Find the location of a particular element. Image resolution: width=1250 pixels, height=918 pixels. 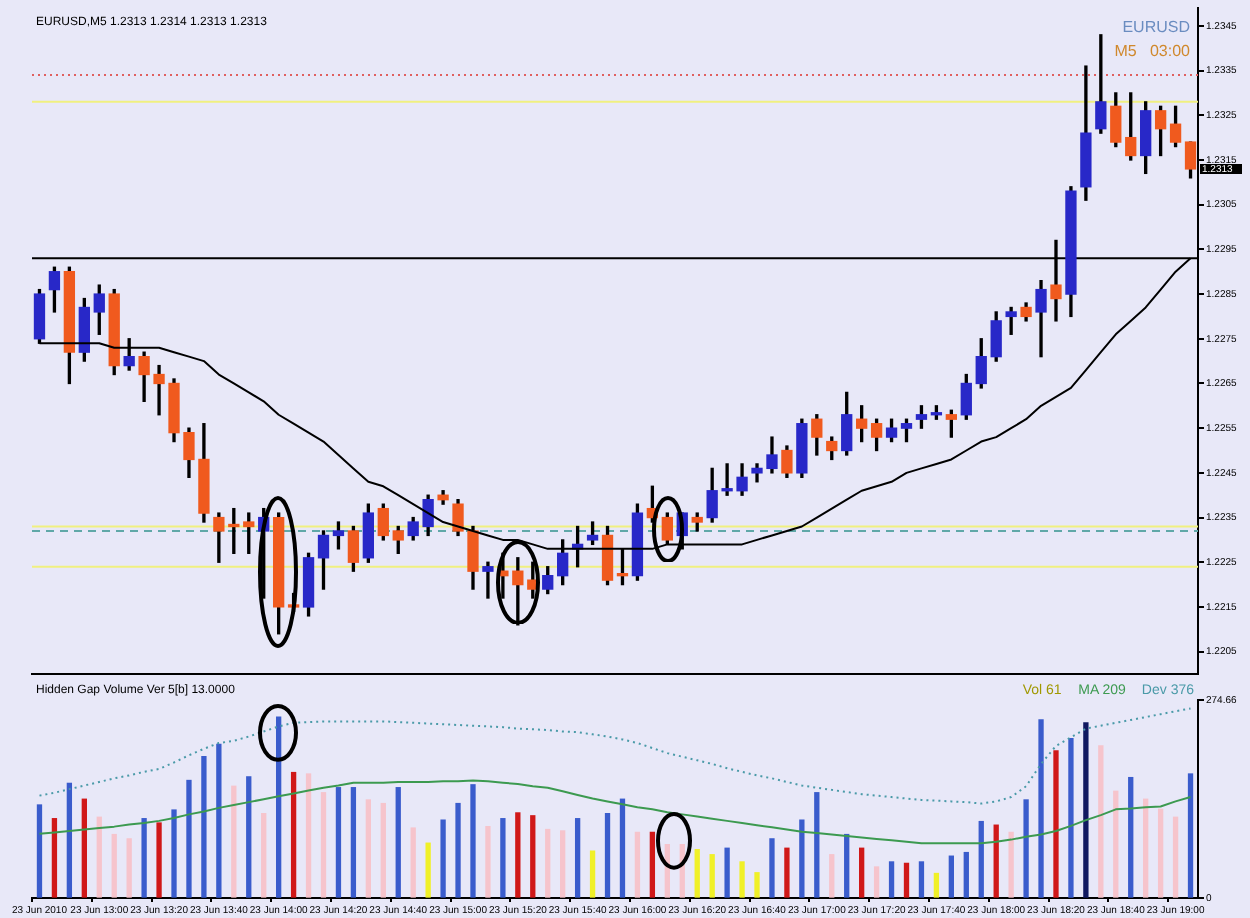

annotation: EURUSD is located at coordinates (1156, 27).